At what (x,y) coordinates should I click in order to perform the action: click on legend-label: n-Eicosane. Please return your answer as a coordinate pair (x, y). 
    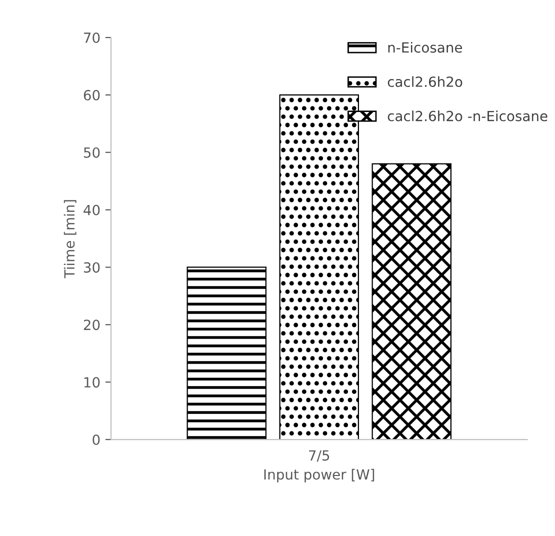
    Looking at the image, I should click on (425, 47).